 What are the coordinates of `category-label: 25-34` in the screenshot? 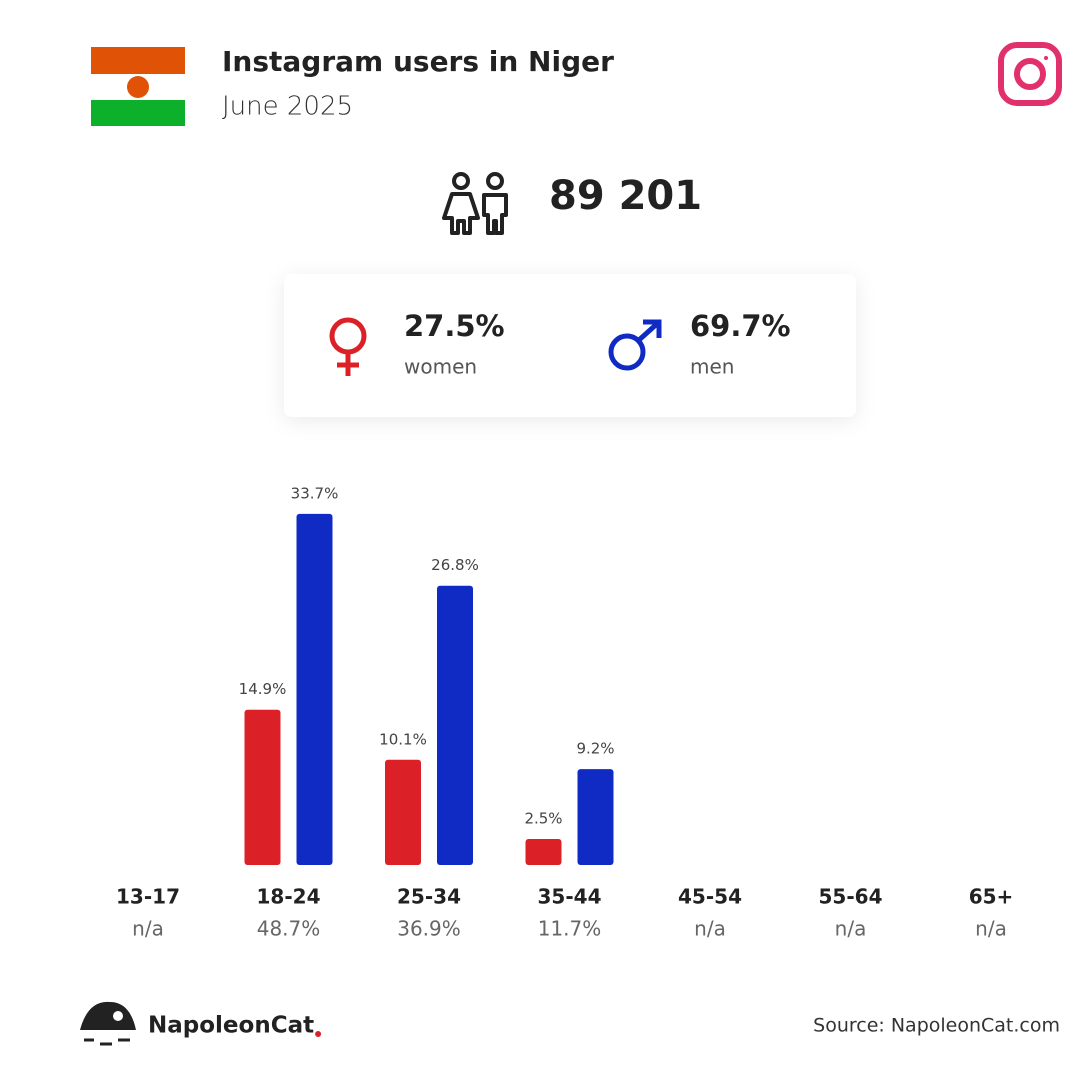 It's located at (429, 897).